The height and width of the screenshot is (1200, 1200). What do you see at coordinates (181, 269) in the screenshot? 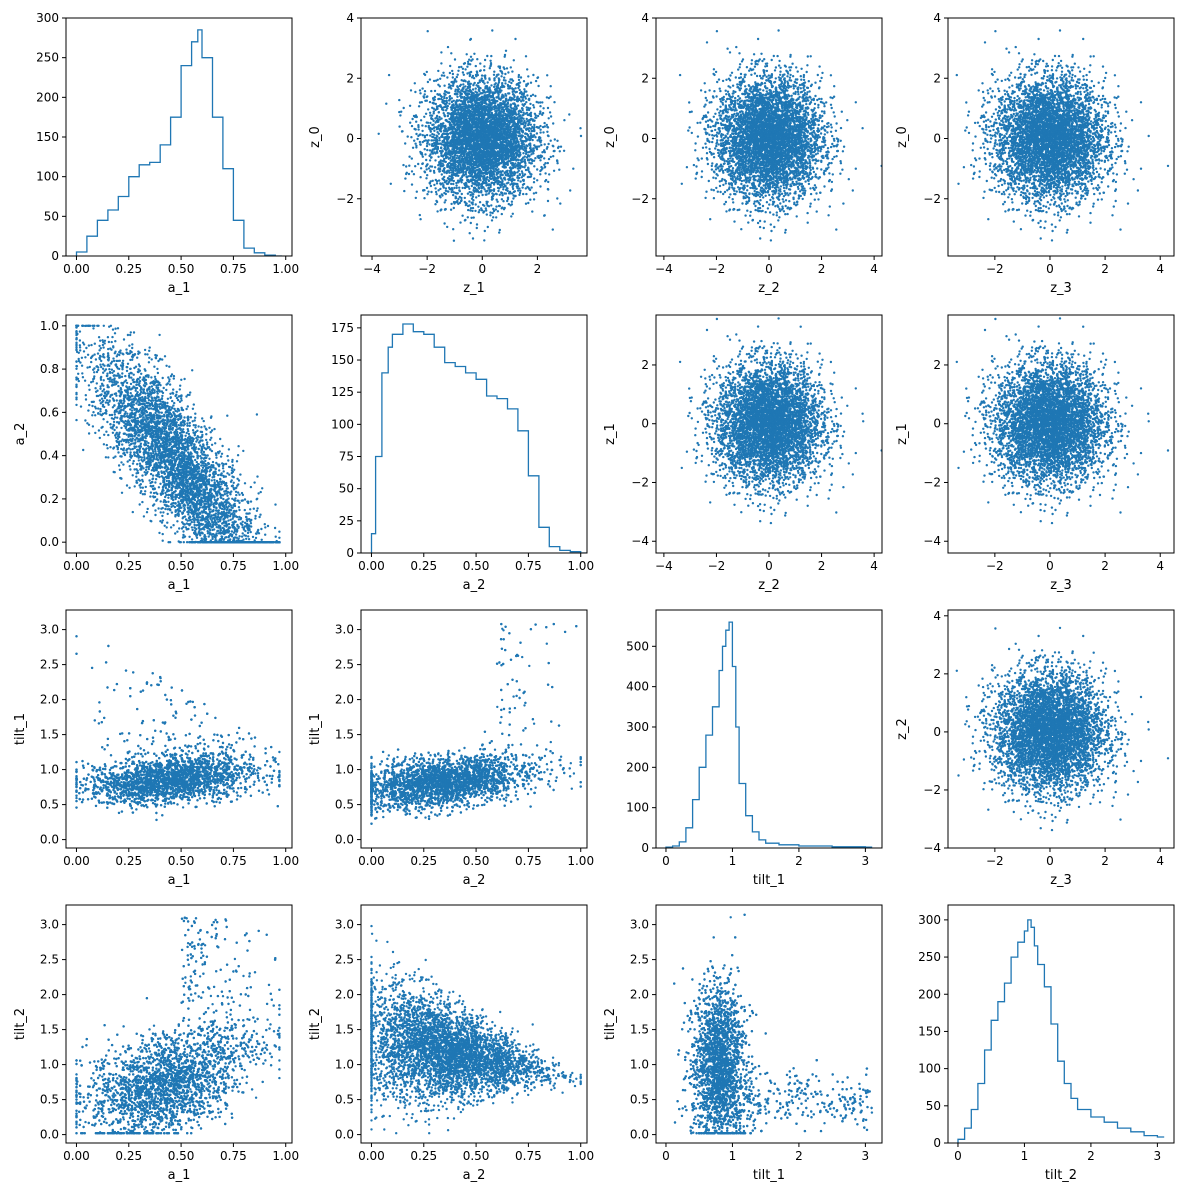
I see `x-tick-label: 0.50` at bounding box center [181, 269].